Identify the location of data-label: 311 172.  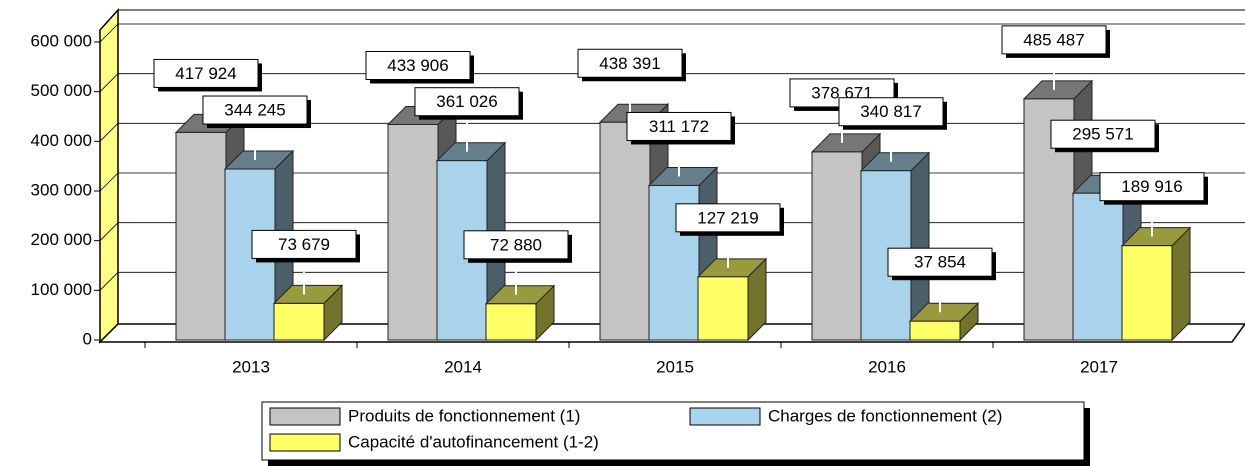
(679, 126).